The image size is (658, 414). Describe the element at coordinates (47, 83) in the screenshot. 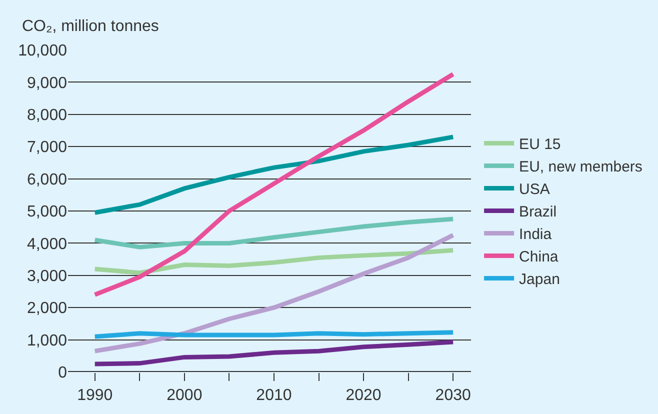

I see `y-tick-label: 9,000` at that location.